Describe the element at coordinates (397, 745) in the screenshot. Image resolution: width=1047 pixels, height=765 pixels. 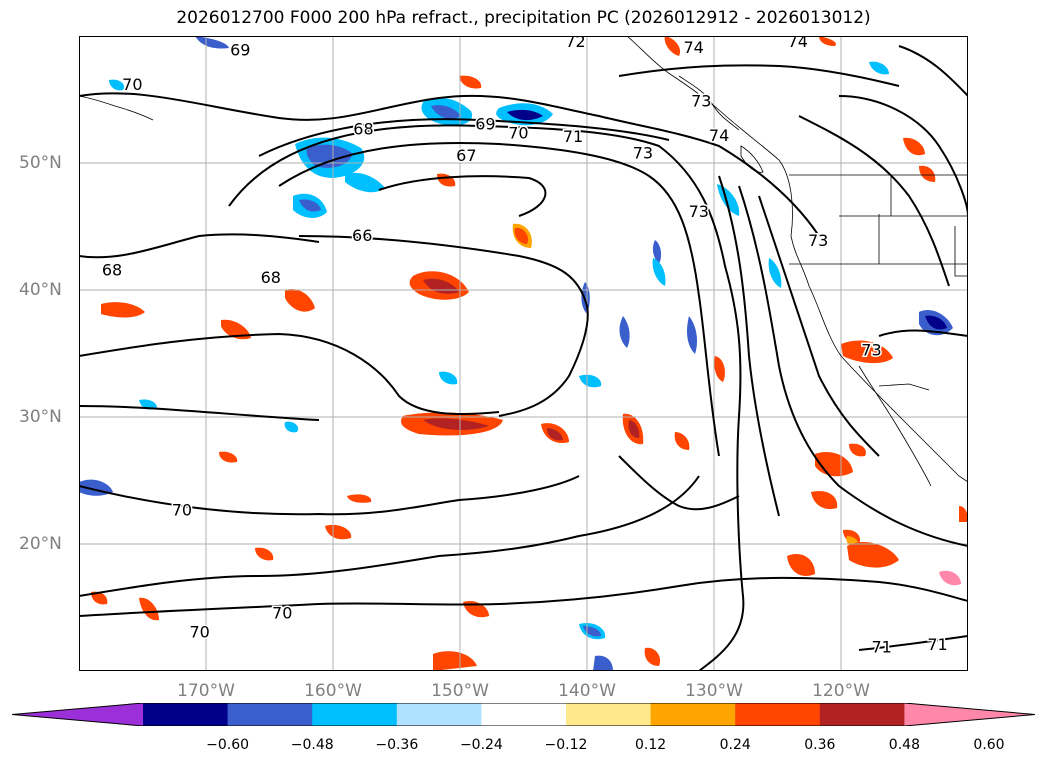
I see `colorbar-tick-label: −0.36` at that location.